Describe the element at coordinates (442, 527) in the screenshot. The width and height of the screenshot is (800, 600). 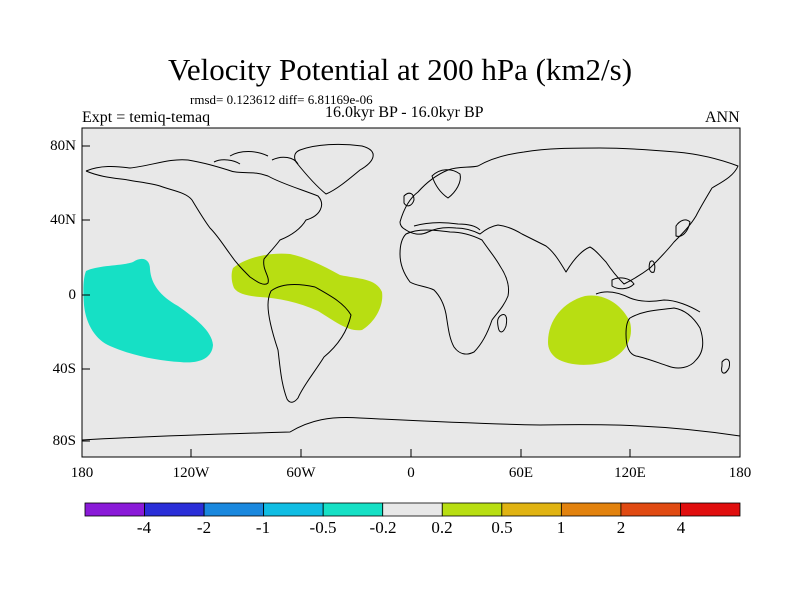
I see `colorbar-label: 0.2` at that location.